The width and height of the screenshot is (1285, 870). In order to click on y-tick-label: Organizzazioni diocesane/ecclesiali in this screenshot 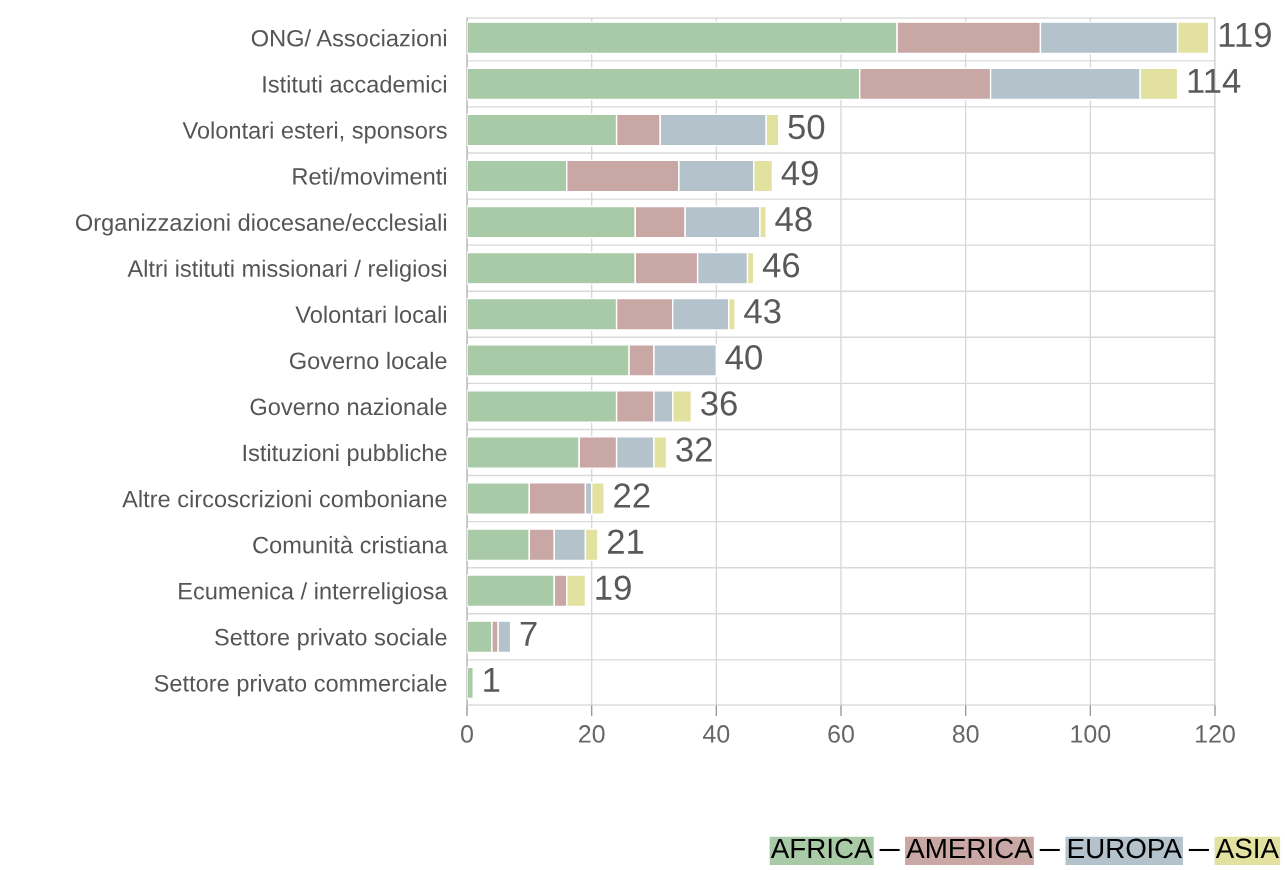, I will do `click(260, 224)`.